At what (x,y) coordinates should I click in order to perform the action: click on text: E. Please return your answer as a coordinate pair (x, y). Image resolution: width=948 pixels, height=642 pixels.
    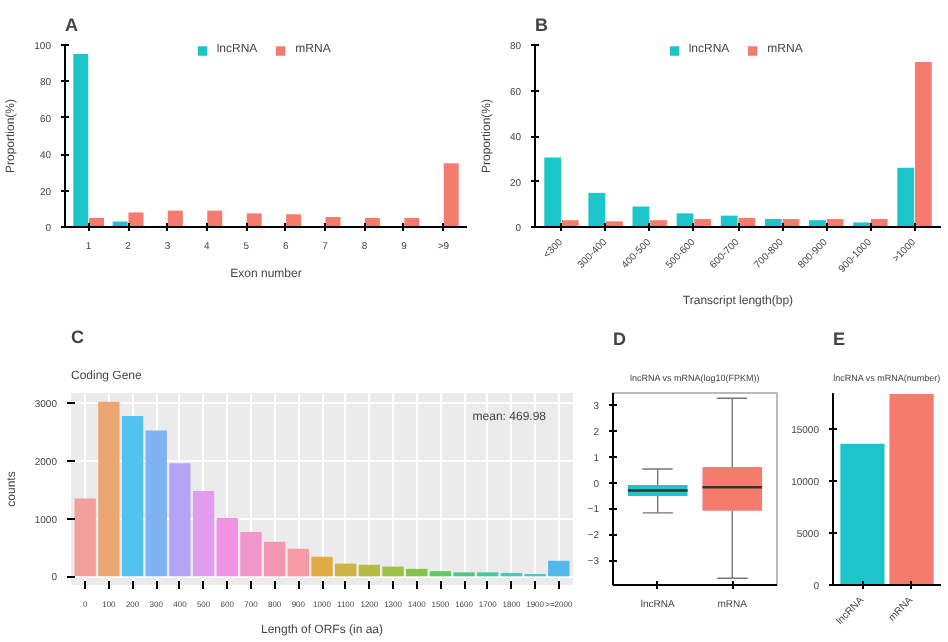
    Looking at the image, I should click on (839, 339).